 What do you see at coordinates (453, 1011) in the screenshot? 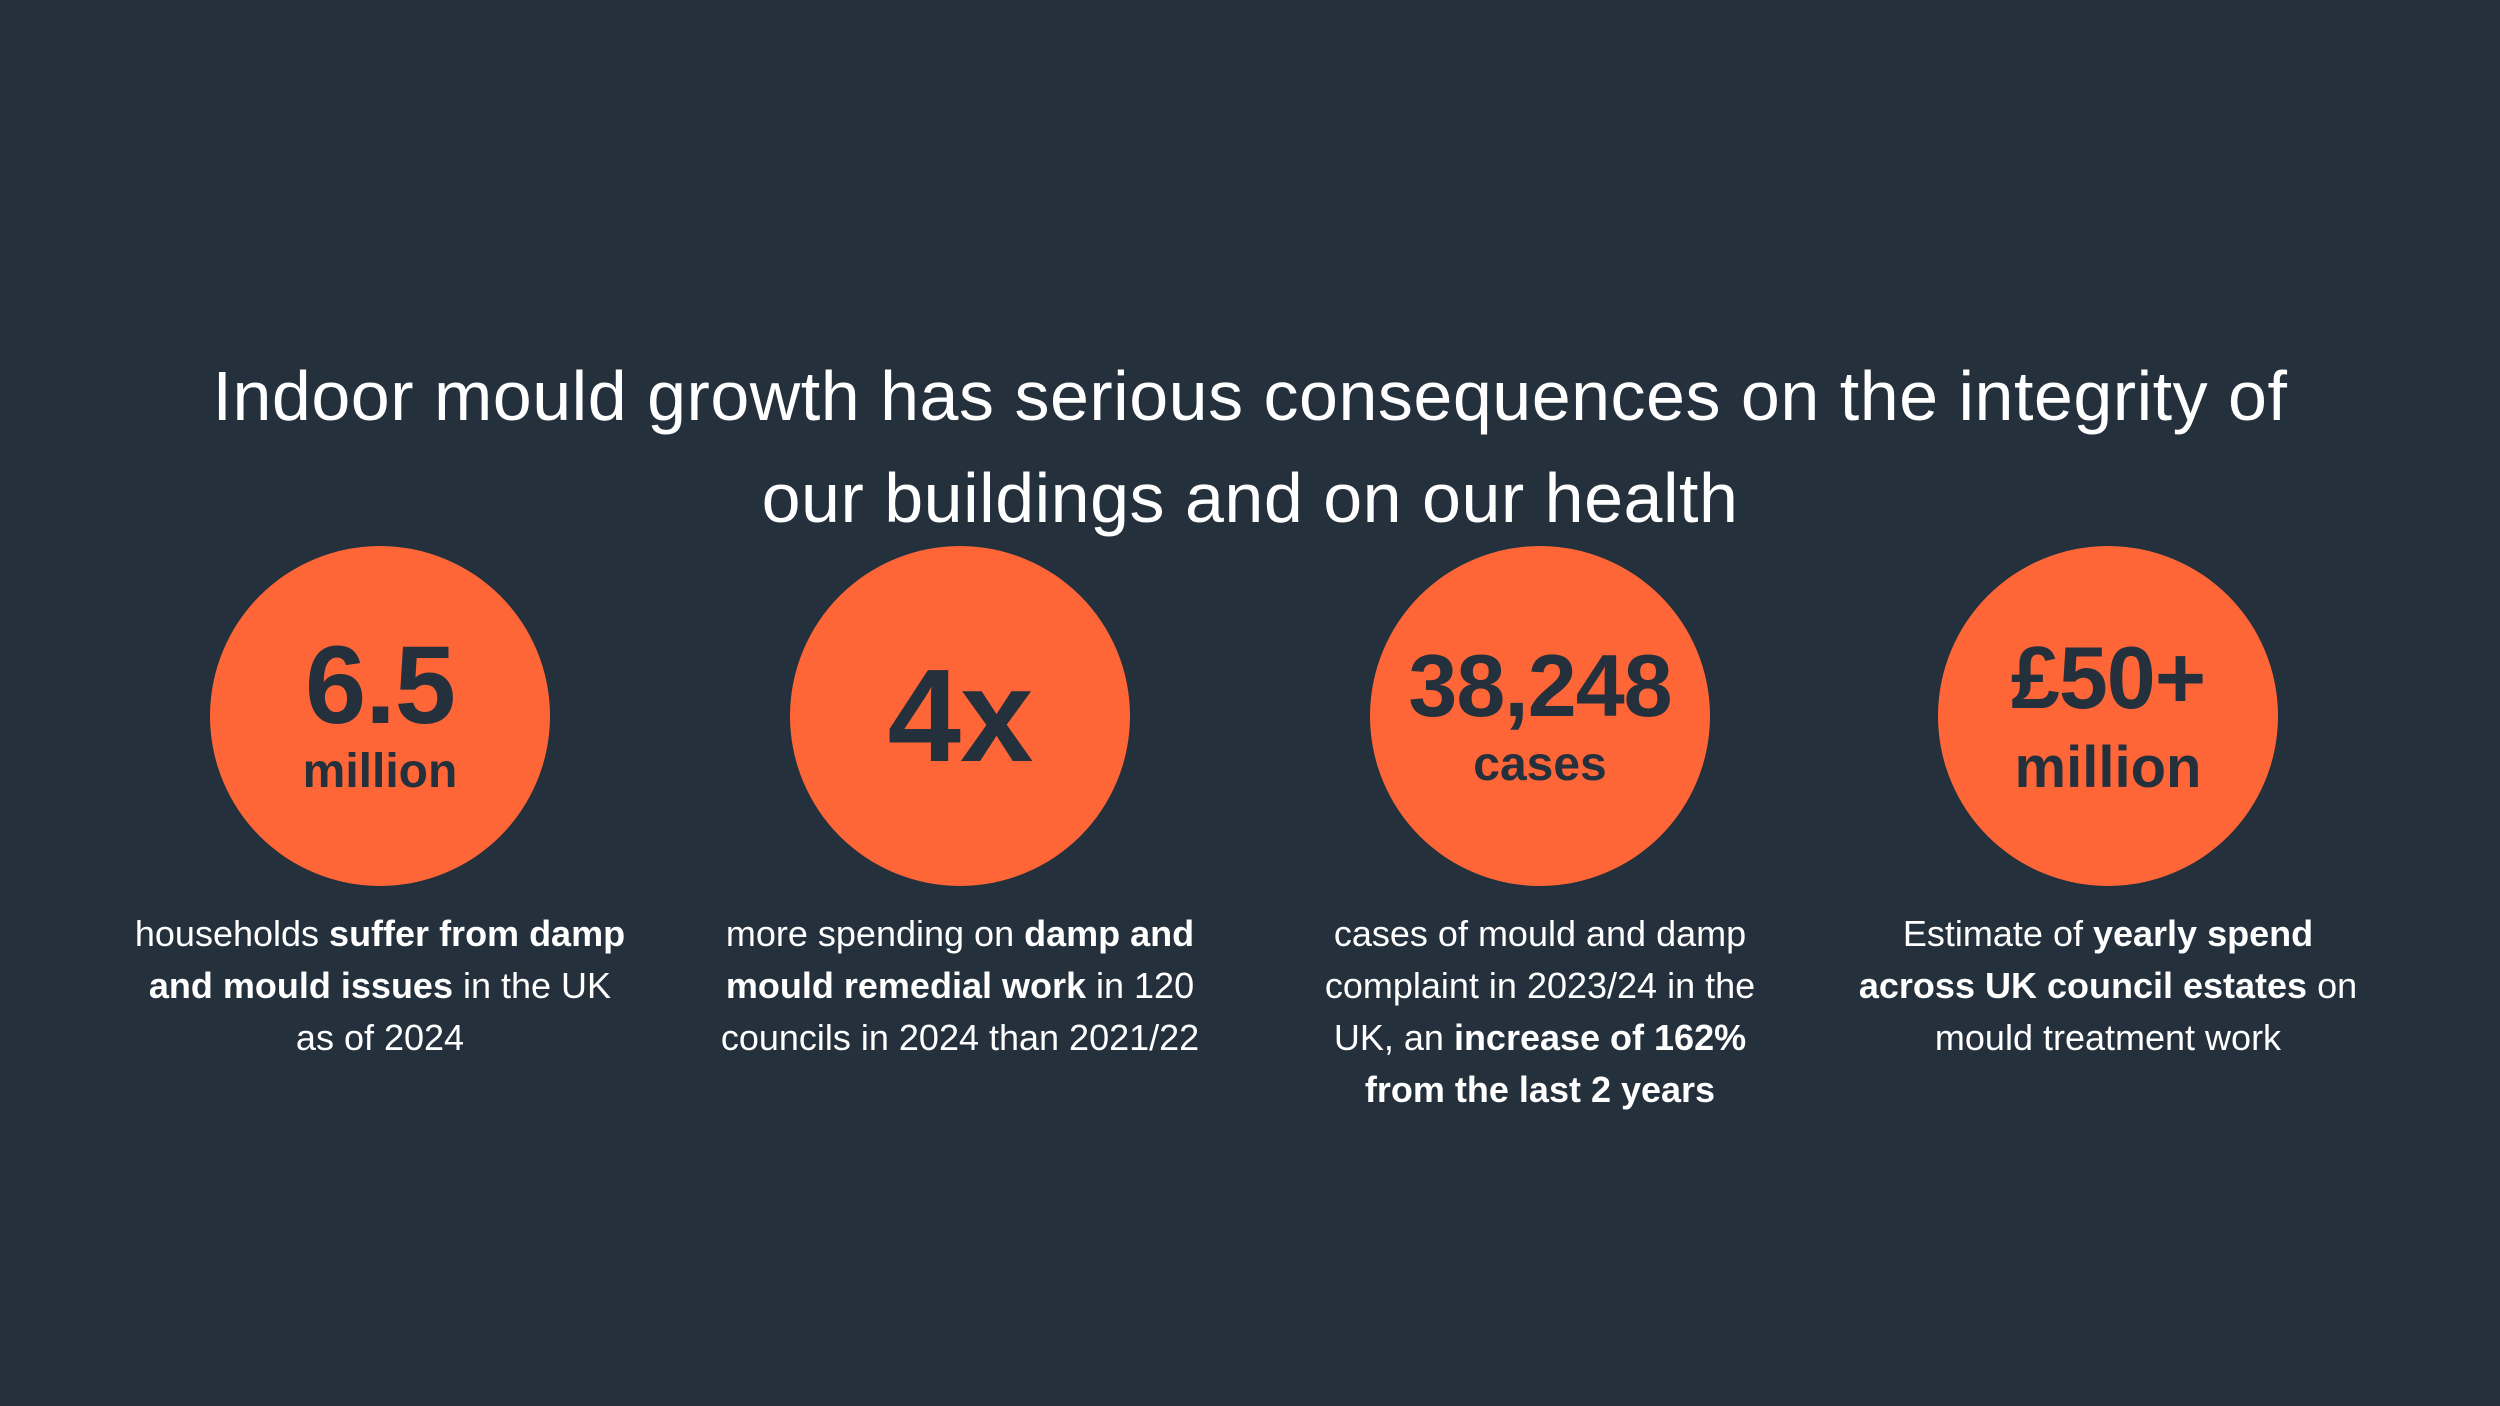
I see `desc-text: in the UK as of 2024` at bounding box center [453, 1011].